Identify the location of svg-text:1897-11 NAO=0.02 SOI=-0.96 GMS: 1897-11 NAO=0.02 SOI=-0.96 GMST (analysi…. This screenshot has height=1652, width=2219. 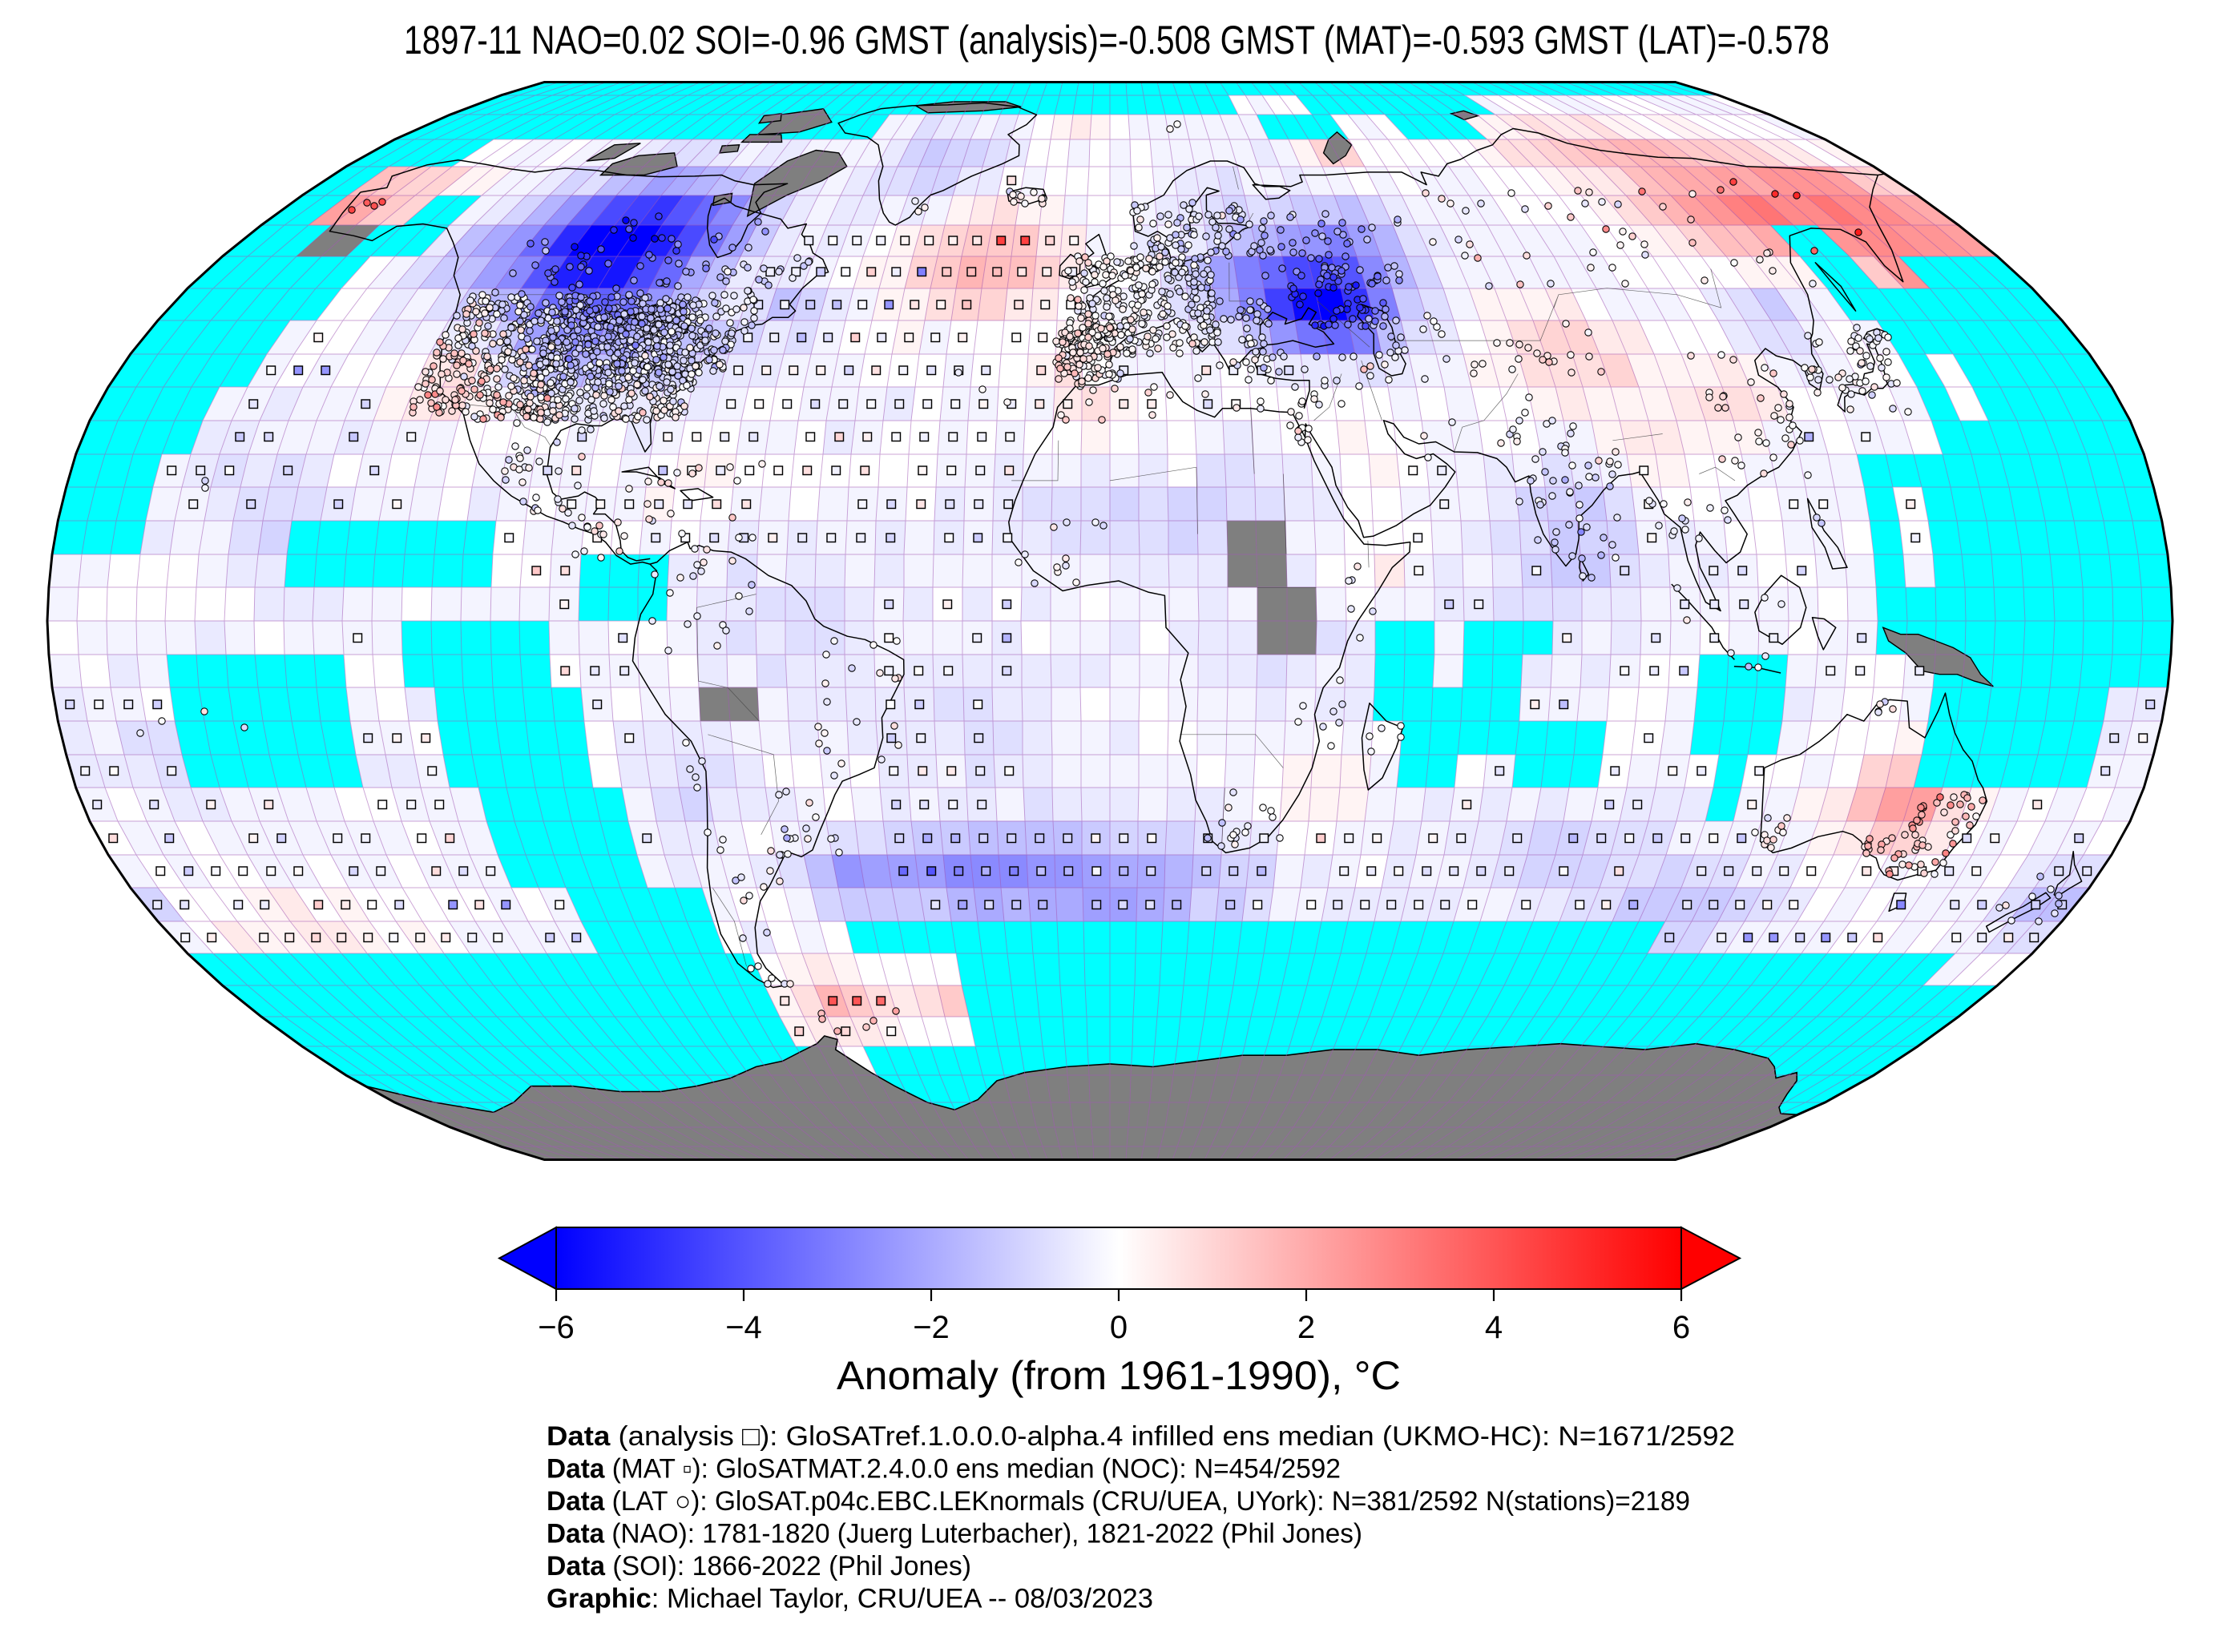
(1117, 40).